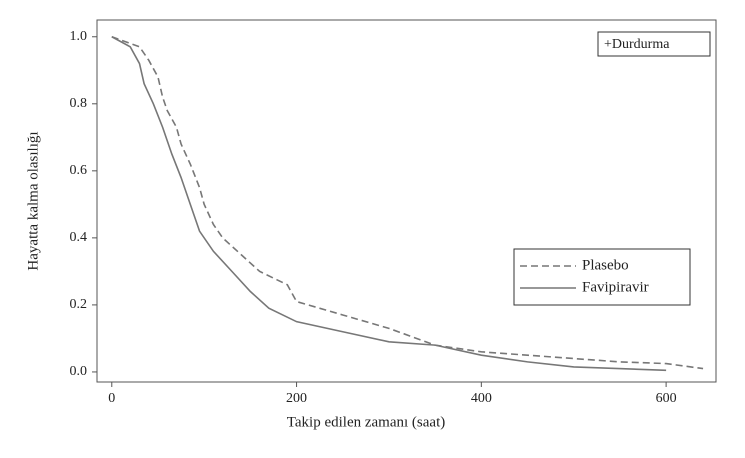  Describe the element at coordinates (33, 200) in the screenshot. I see `y-axis-label: Hayatta kalma olasılığı` at that location.